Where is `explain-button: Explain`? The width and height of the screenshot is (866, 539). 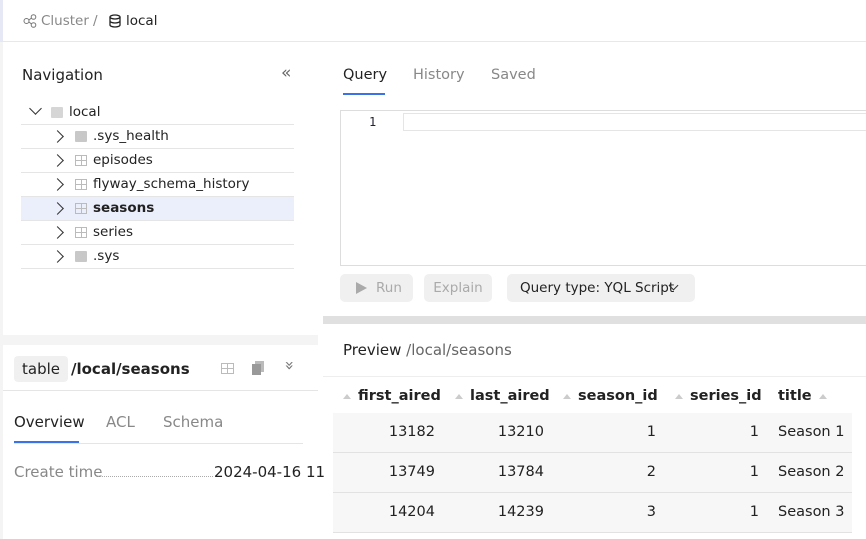
explain-button: Explain is located at coordinates (458, 288).